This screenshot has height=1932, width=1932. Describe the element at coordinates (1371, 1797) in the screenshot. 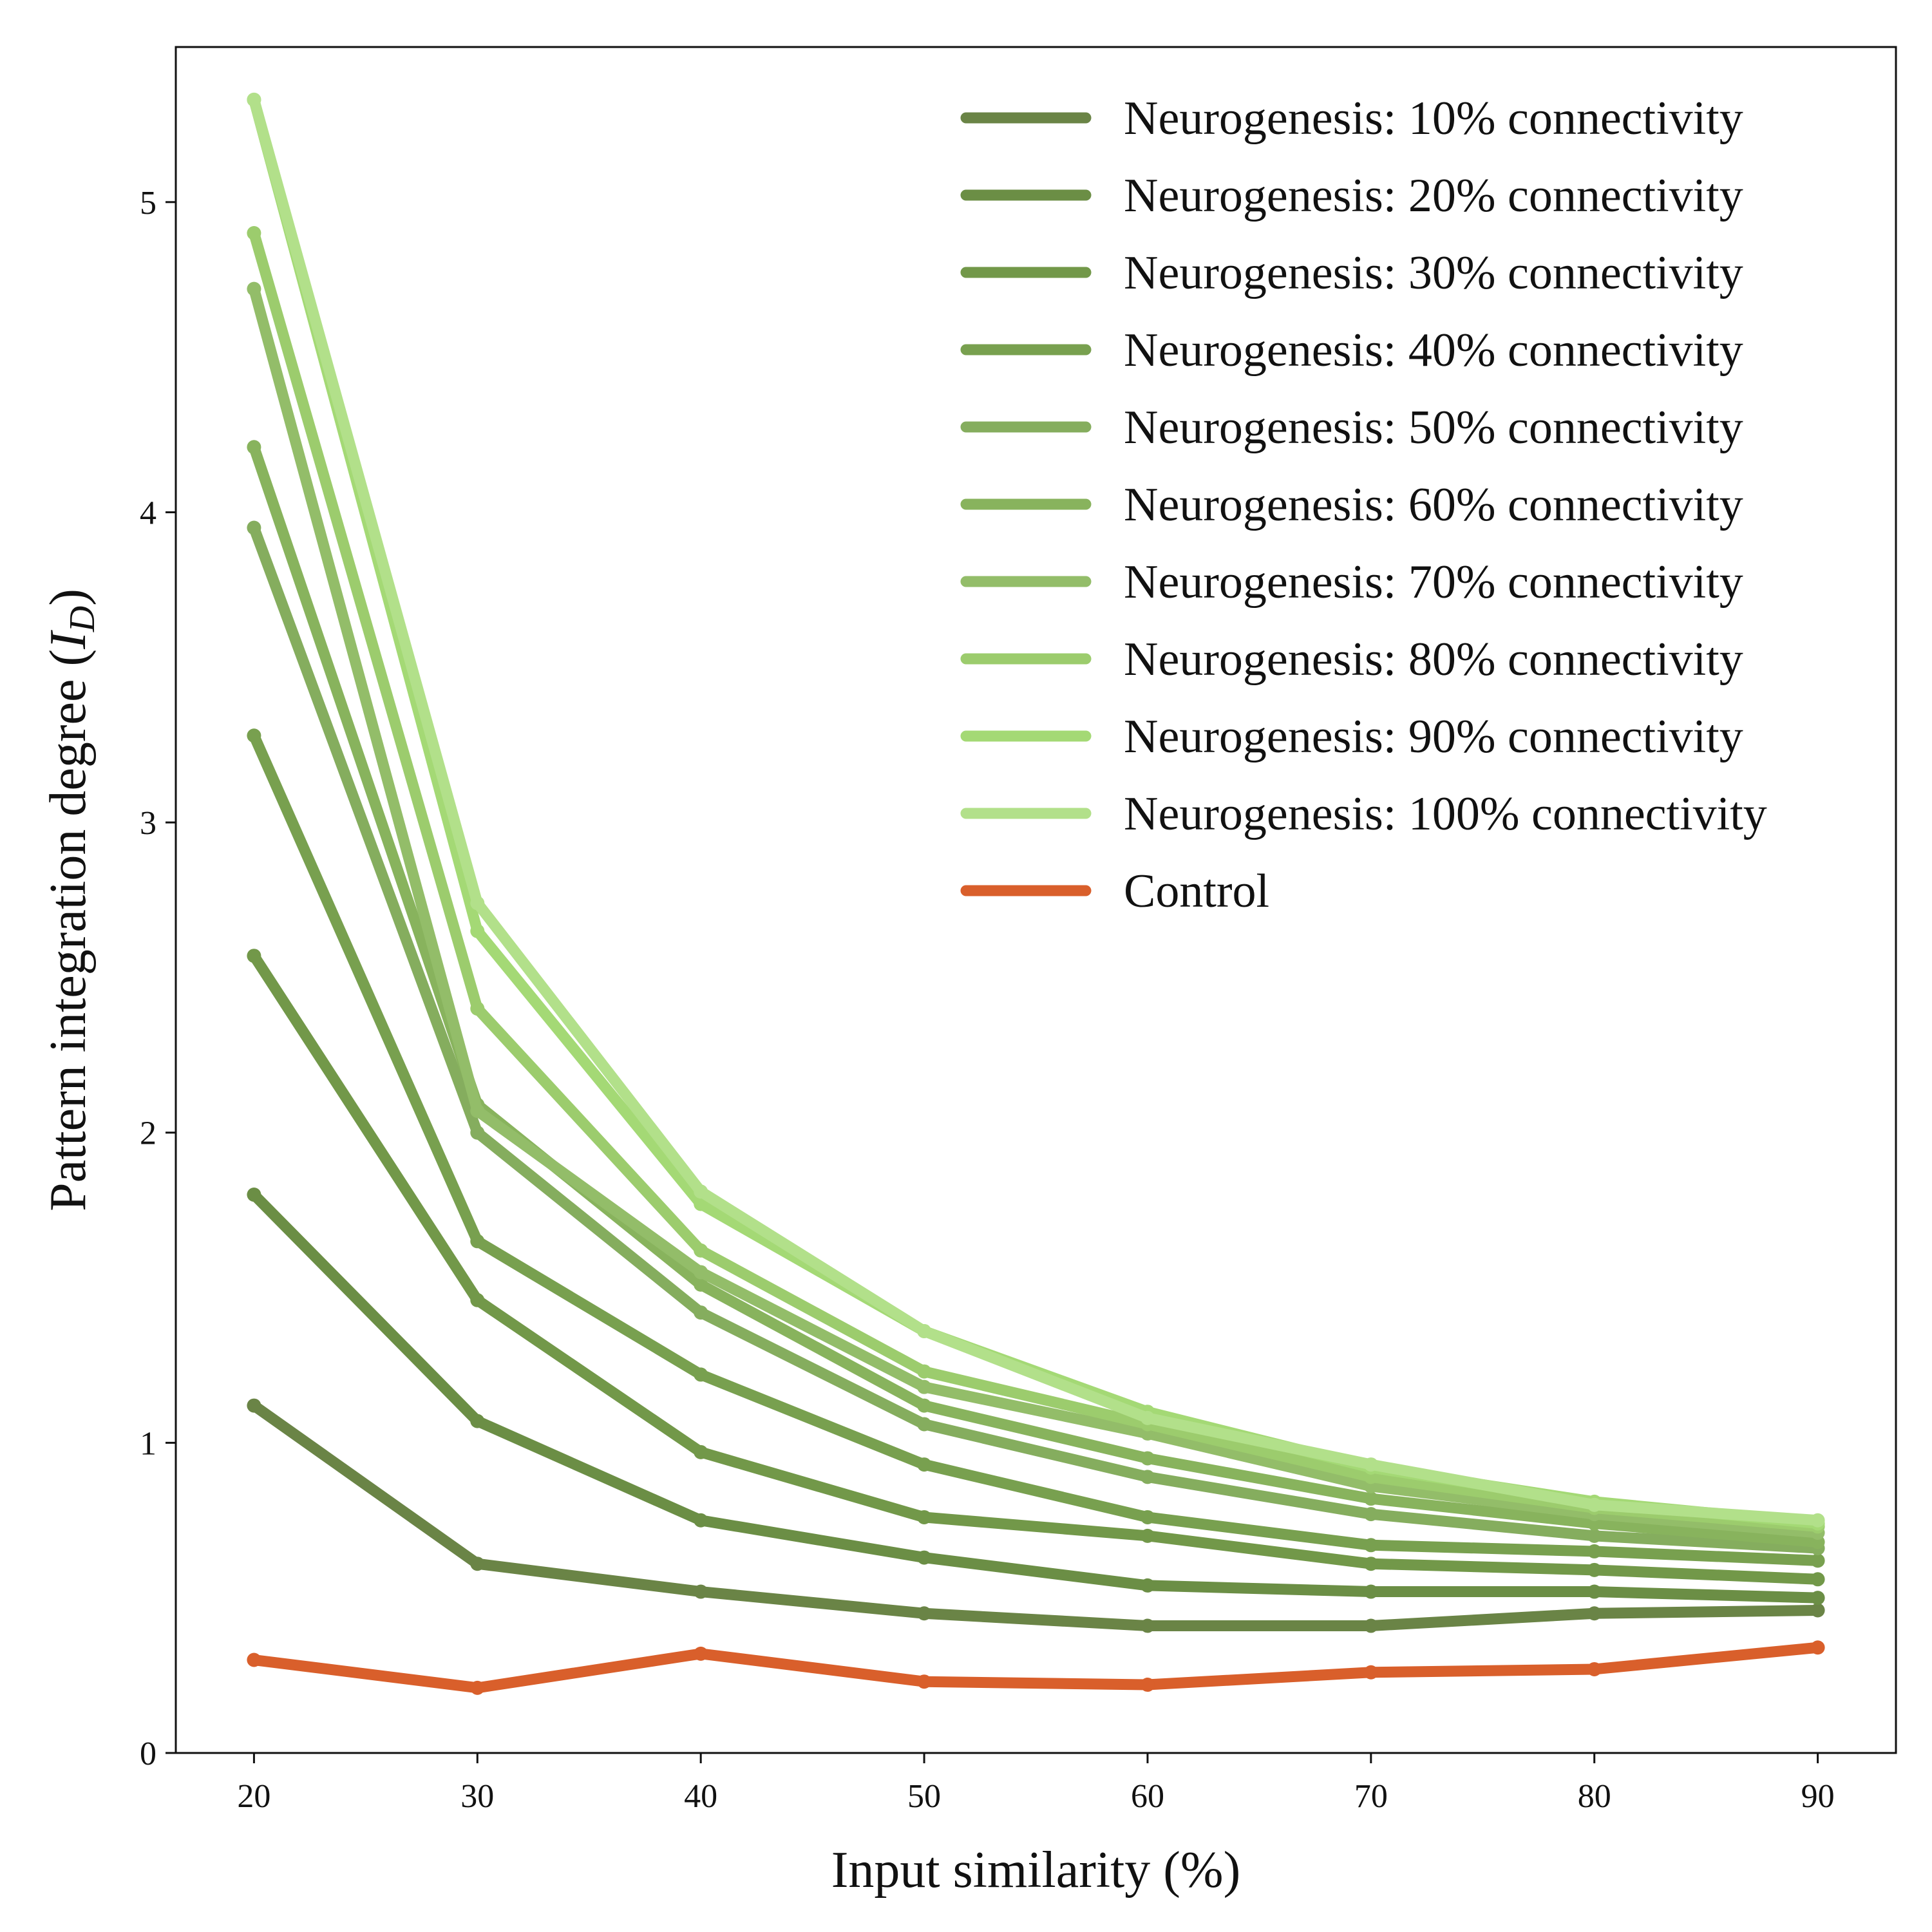

I see `x-tick-label: 70` at that location.